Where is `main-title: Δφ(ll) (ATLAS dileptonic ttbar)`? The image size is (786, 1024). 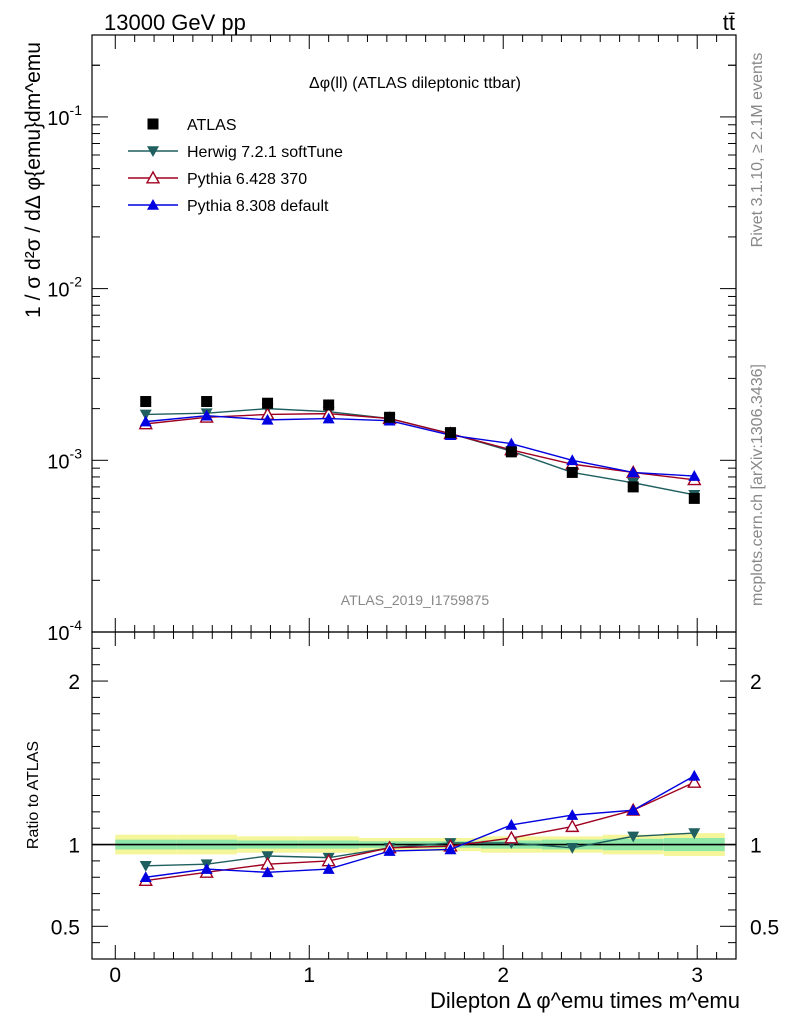
main-title: Δφ(ll) (ATLAS dileptonic ttbar) is located at coordinates (415, 83).